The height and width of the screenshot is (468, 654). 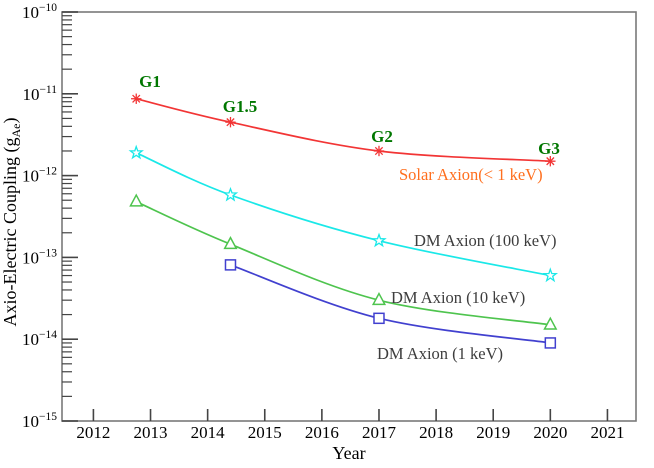 What do you see at coordinates (382, 136) in the screenshot?
I see `point-label-g2: G2` at bounding box center [382, 136].